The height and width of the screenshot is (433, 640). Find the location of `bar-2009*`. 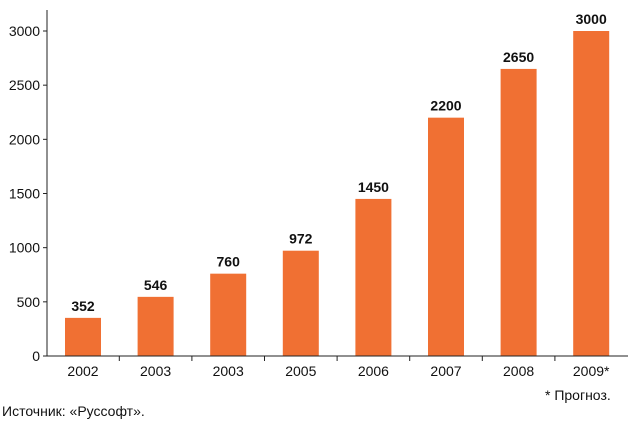

bar-2009* is located at coordinates (591, 193).